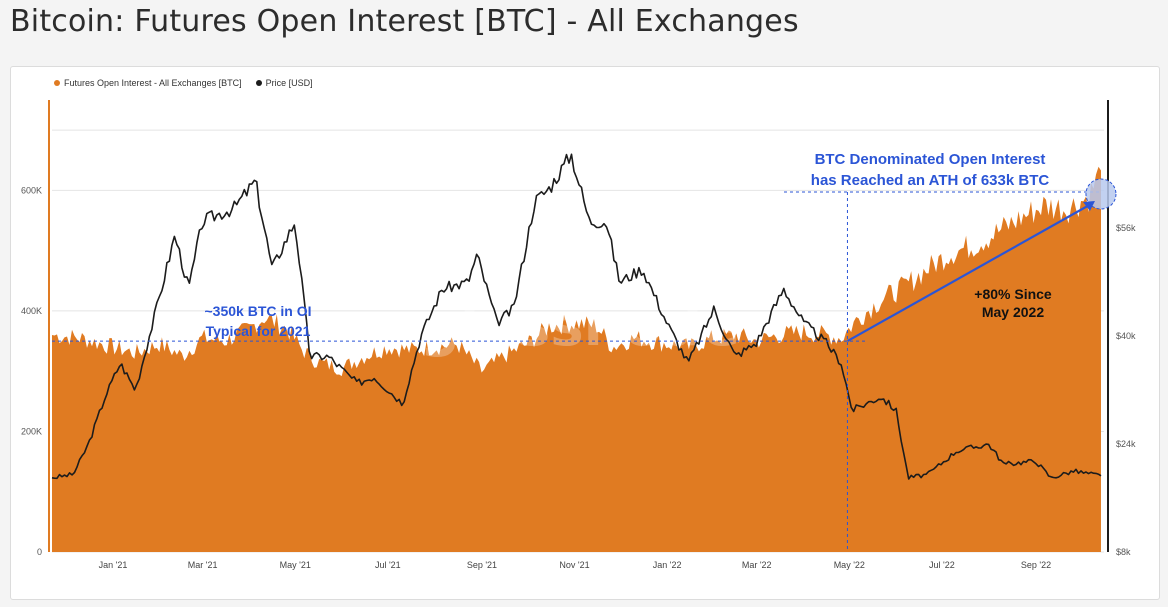  What do you see at coordinates (930, 159) in the screenshot?
I see `ath-label-line1: BTC Denominated Open Interest` at bounding box center [930, 159].